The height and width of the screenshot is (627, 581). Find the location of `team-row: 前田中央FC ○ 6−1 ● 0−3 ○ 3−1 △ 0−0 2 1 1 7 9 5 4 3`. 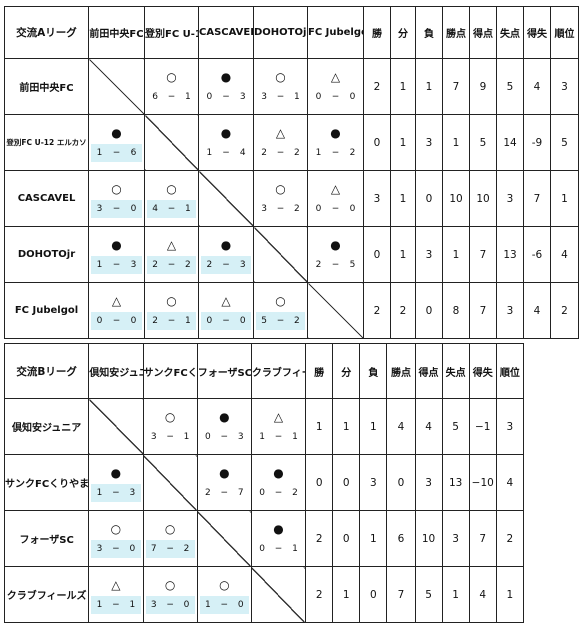

team-row: 前田中央FC ○ 6−1 ● 0−3 ○ 3−1 △ 0−0 2 1 1 7 9 5 4 3 is located at coordinates (291, 86).